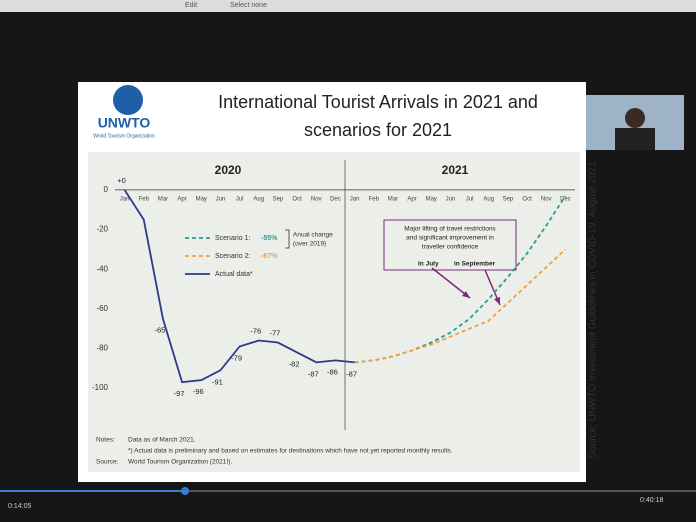 The image size is (696, 522). Describe the element at coordinates (348, 6) in the screenshot. I see `top-bar` at that location.